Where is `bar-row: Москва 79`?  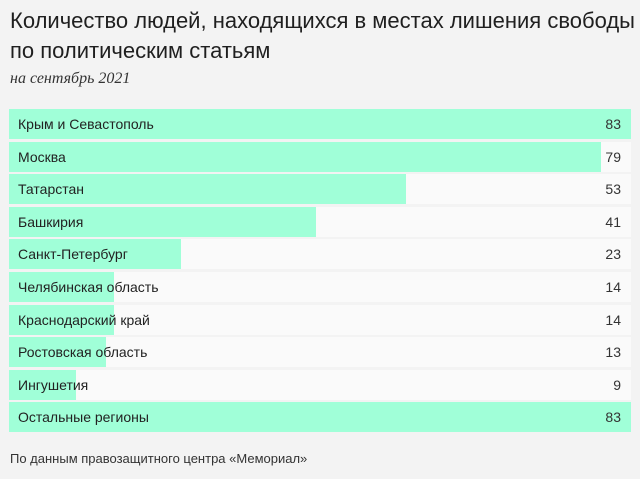 bar-row: Москва 79 is located at coordinates (320, 156).